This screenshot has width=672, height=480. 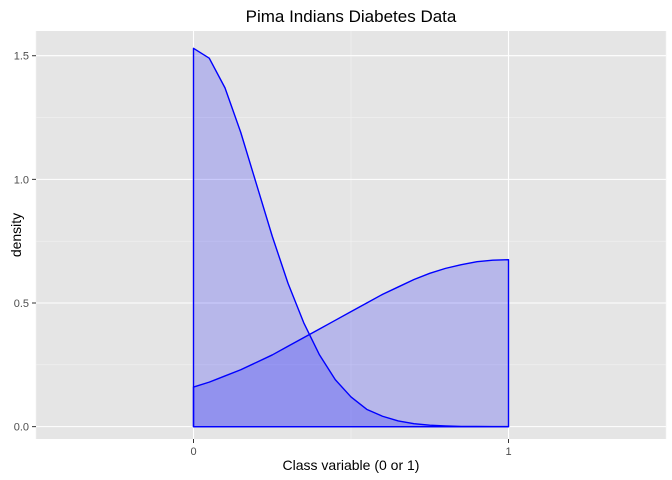 I want to click on y-tick-label: 1.0, so click(x=21, y=180).